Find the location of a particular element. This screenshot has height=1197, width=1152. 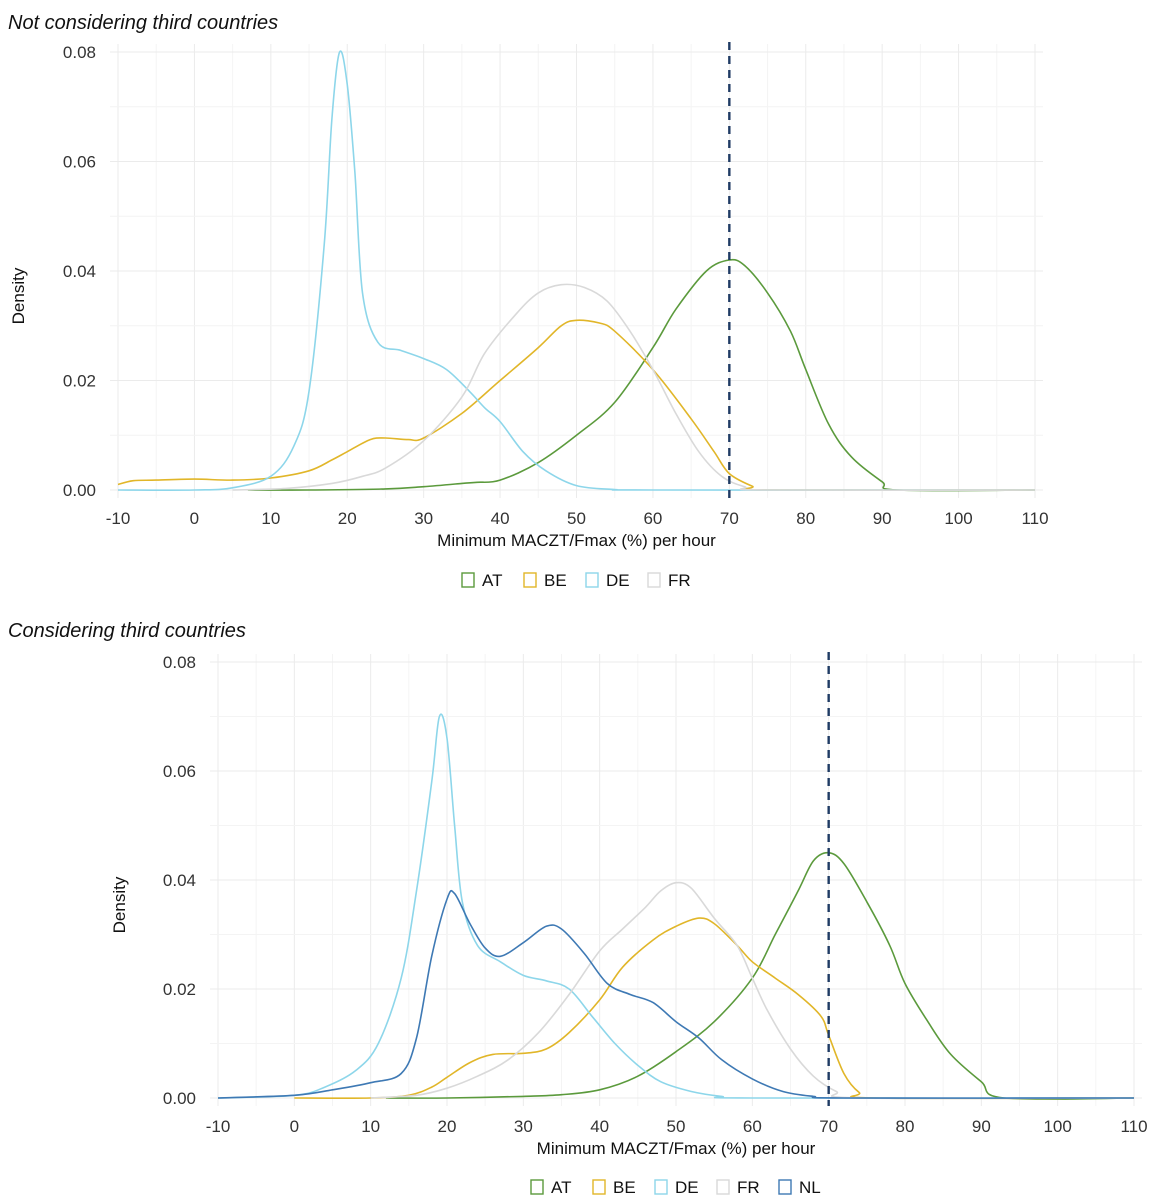

legend: AT BE DE FR NL is located at coordinates (675, 1187).